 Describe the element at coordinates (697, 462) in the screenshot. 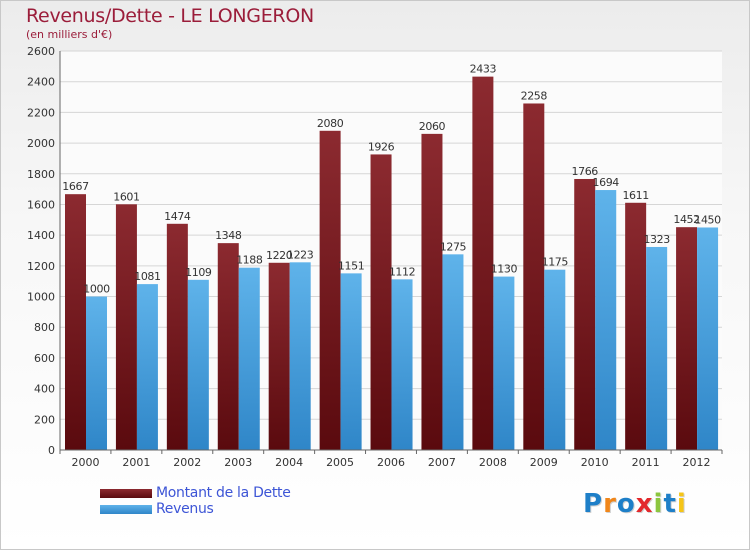

I see `x-tick-label: 2012` at that location.